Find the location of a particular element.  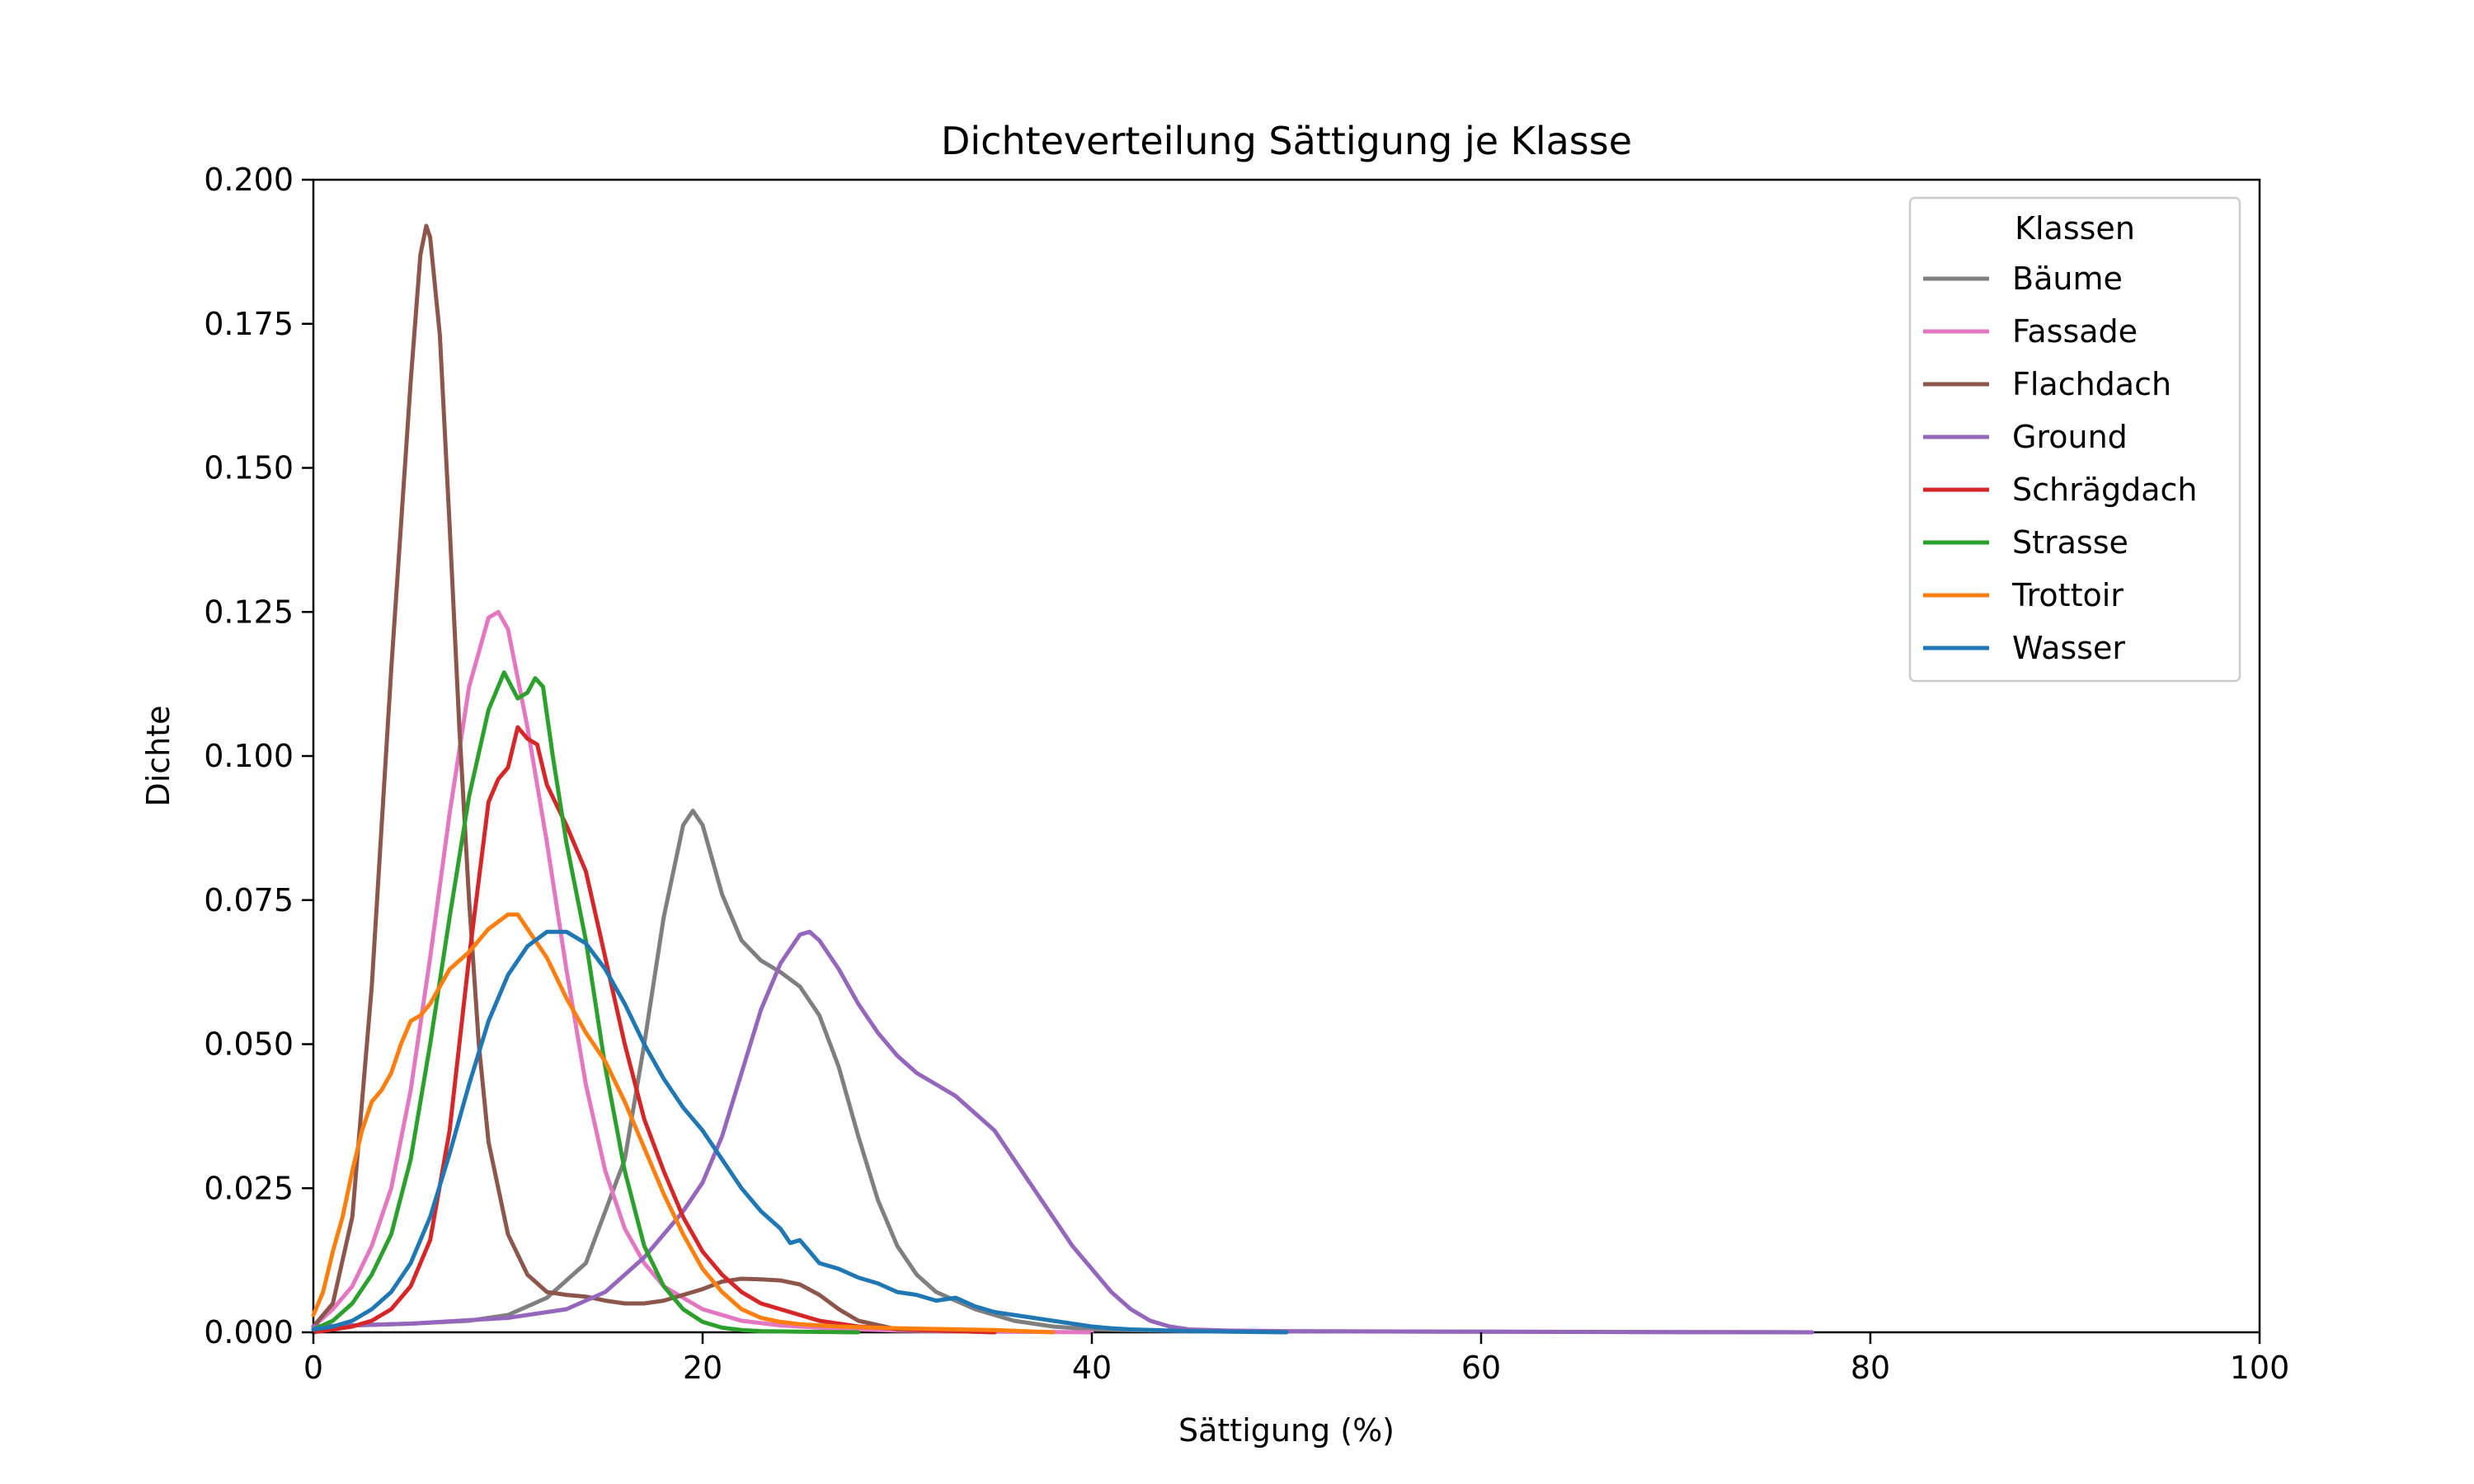

legend-label: Schrägdach is located at coordinates (2105, 490).